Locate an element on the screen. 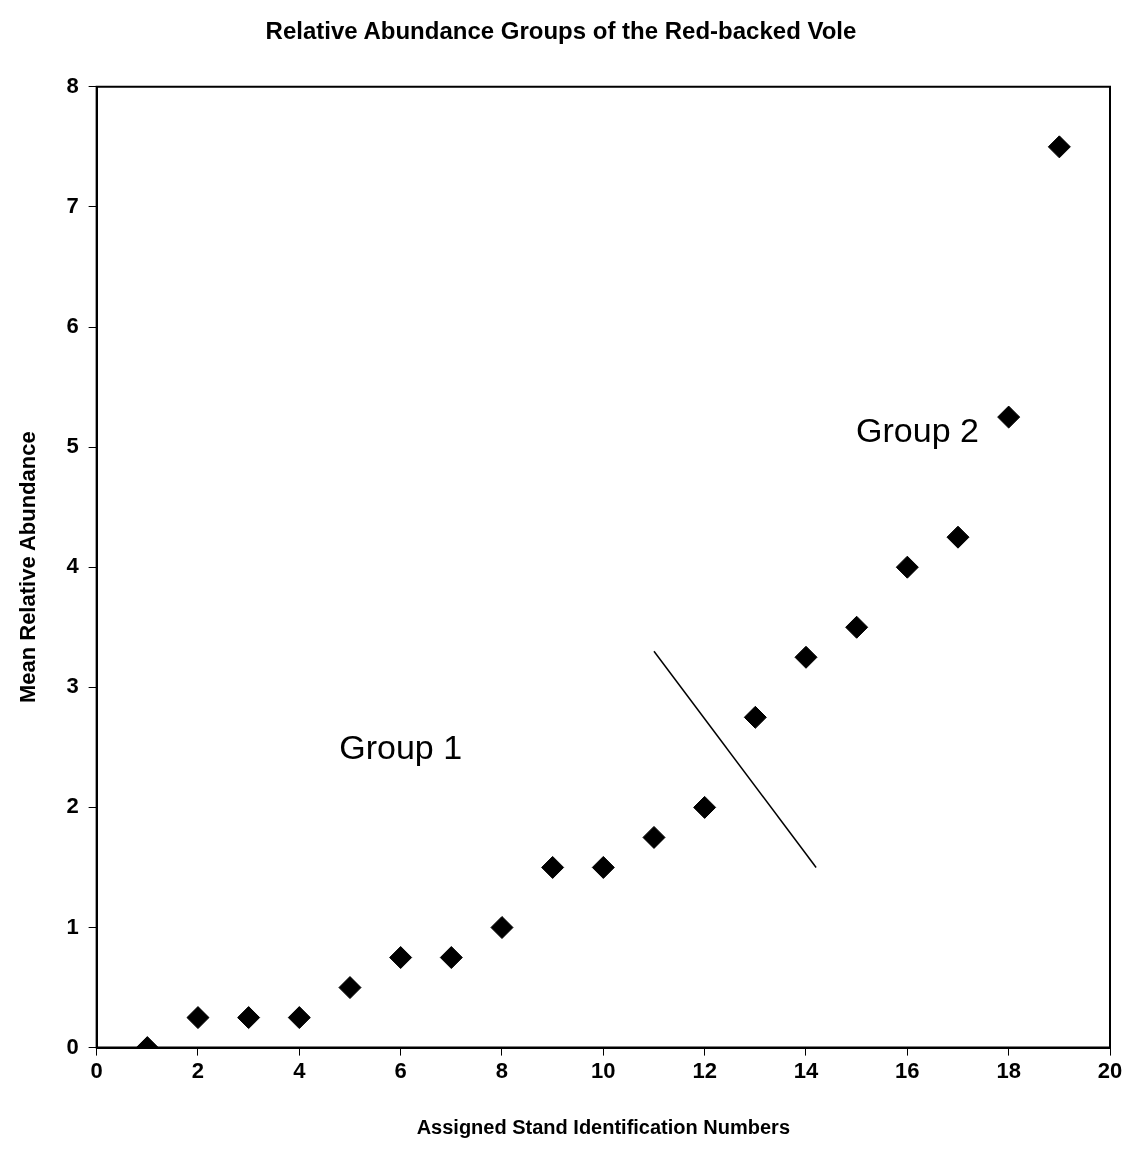 Image resolution: width=1134 pixels, height=1155 pixels. x-tick-label: 8 is located at coordinates (502, 1070).